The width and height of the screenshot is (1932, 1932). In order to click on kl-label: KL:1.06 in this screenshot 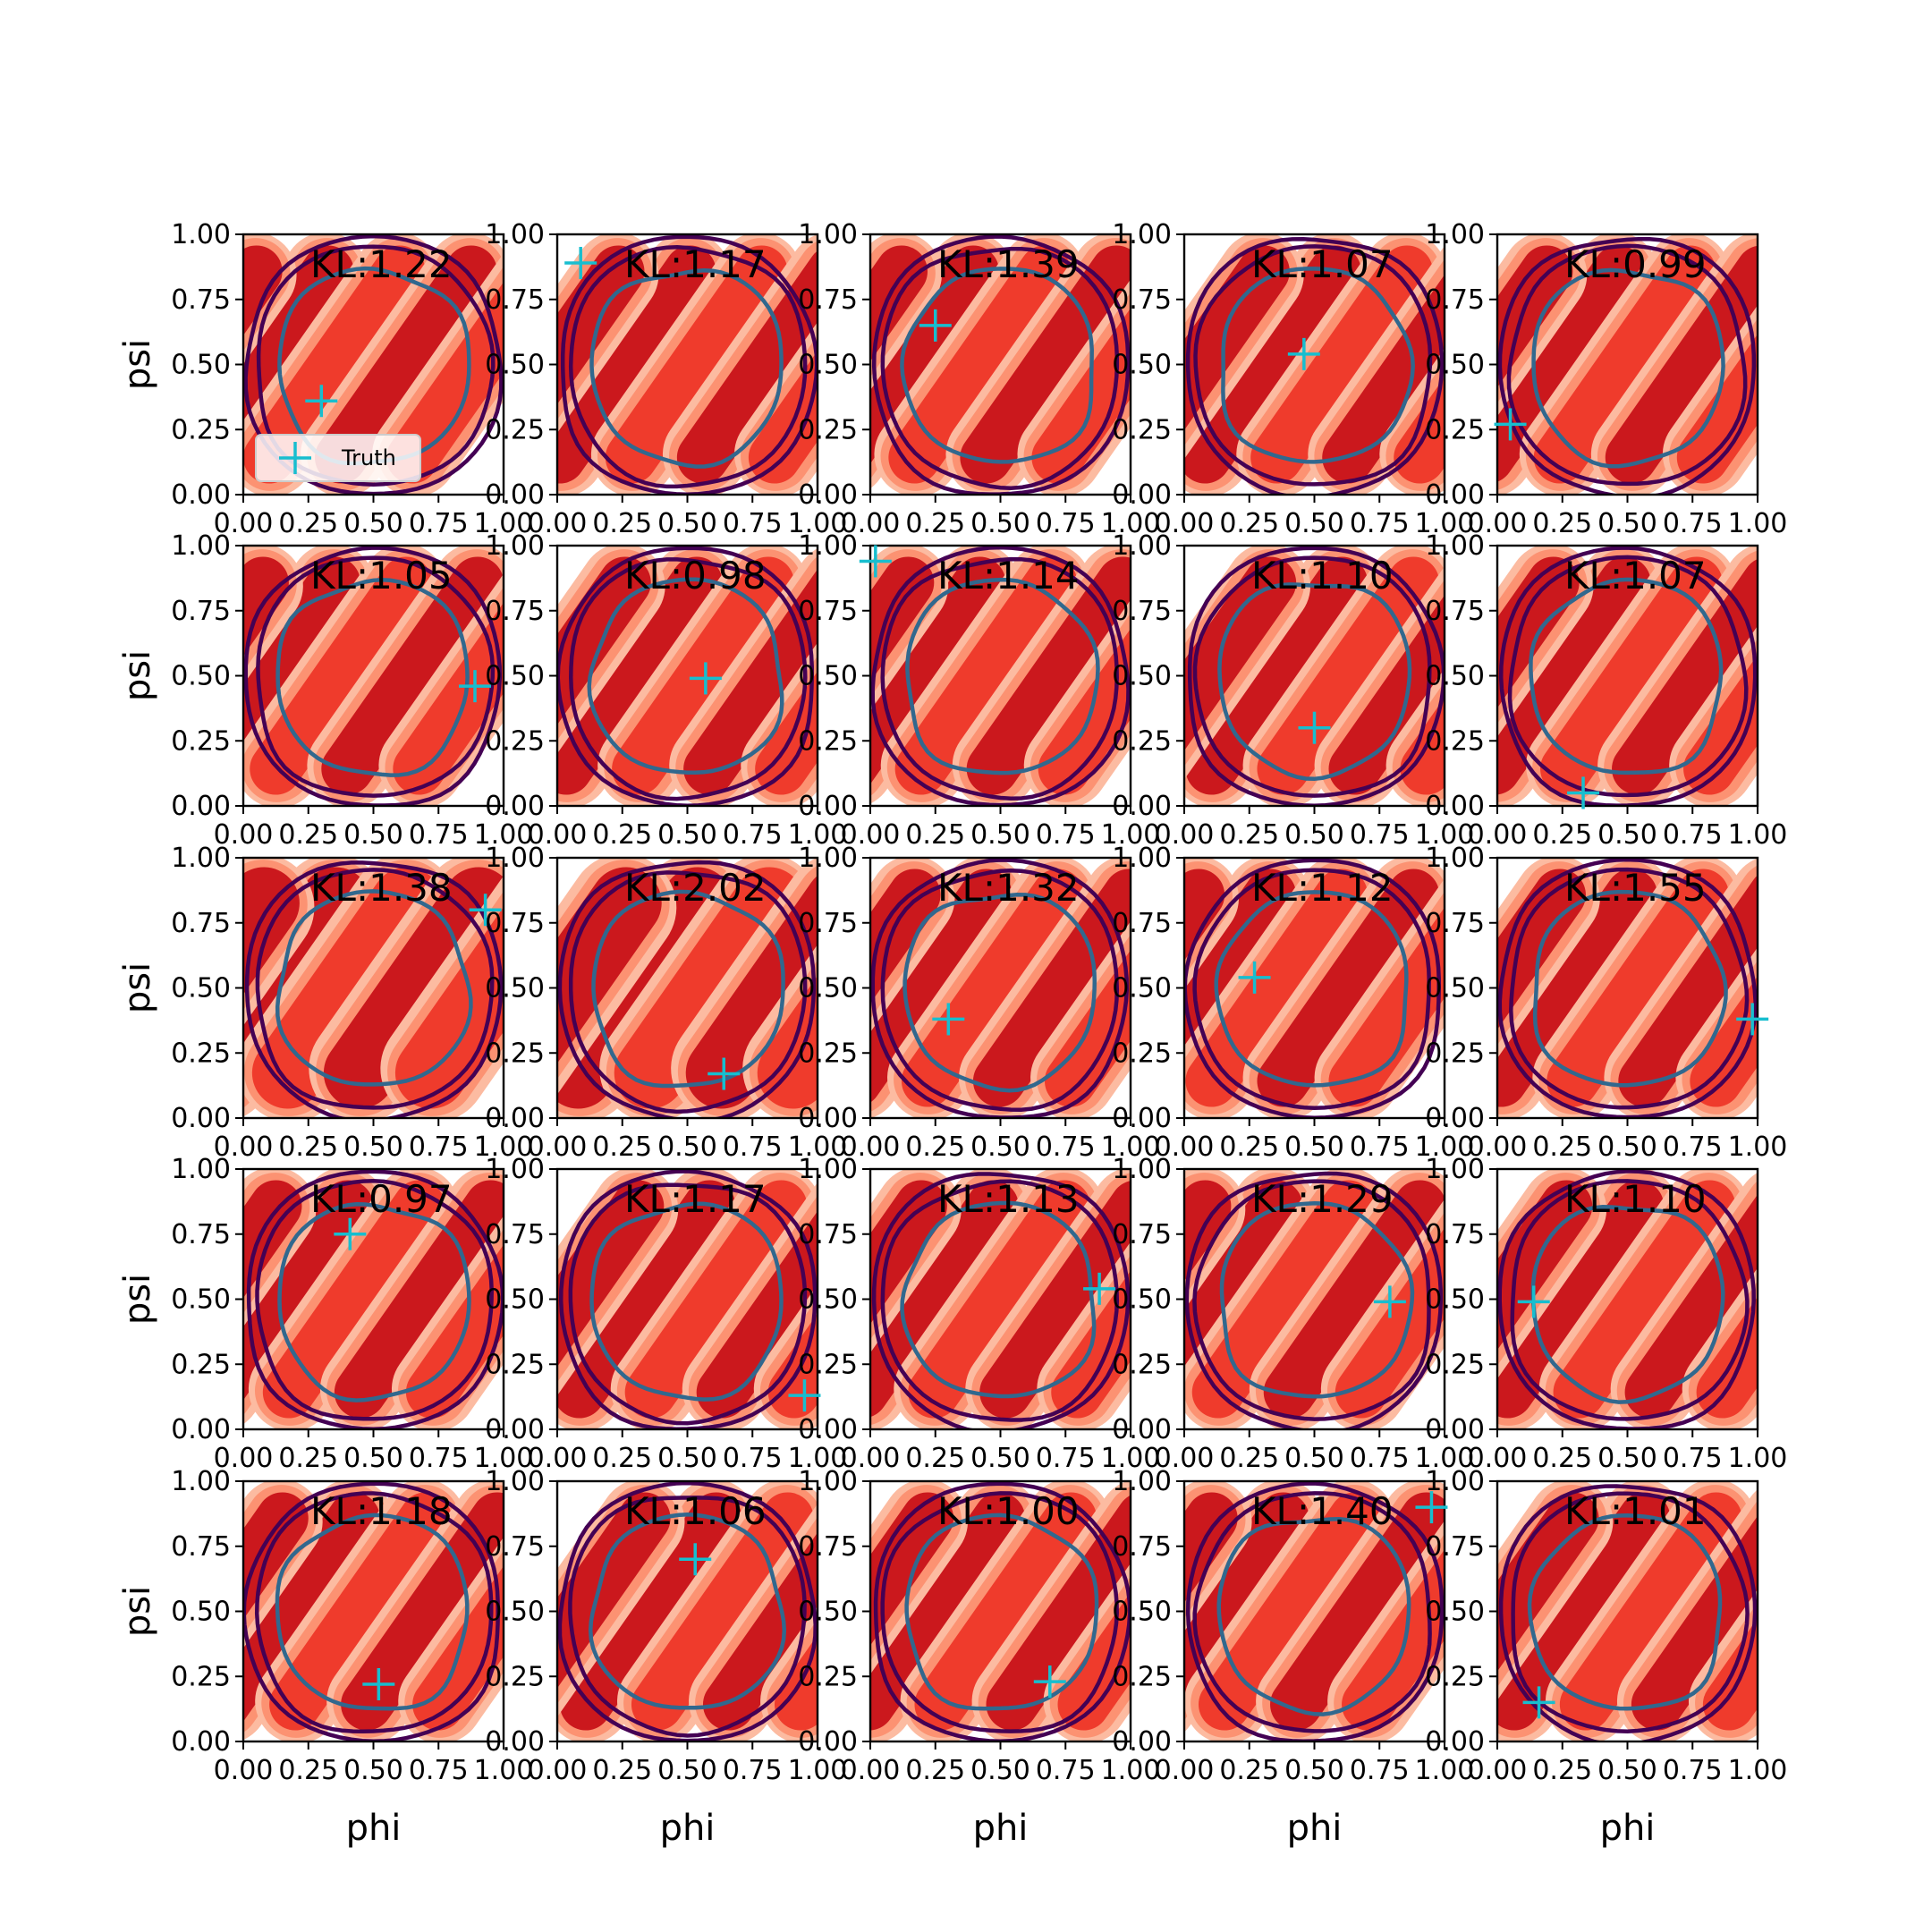, I will do `click(695, 1511)`.